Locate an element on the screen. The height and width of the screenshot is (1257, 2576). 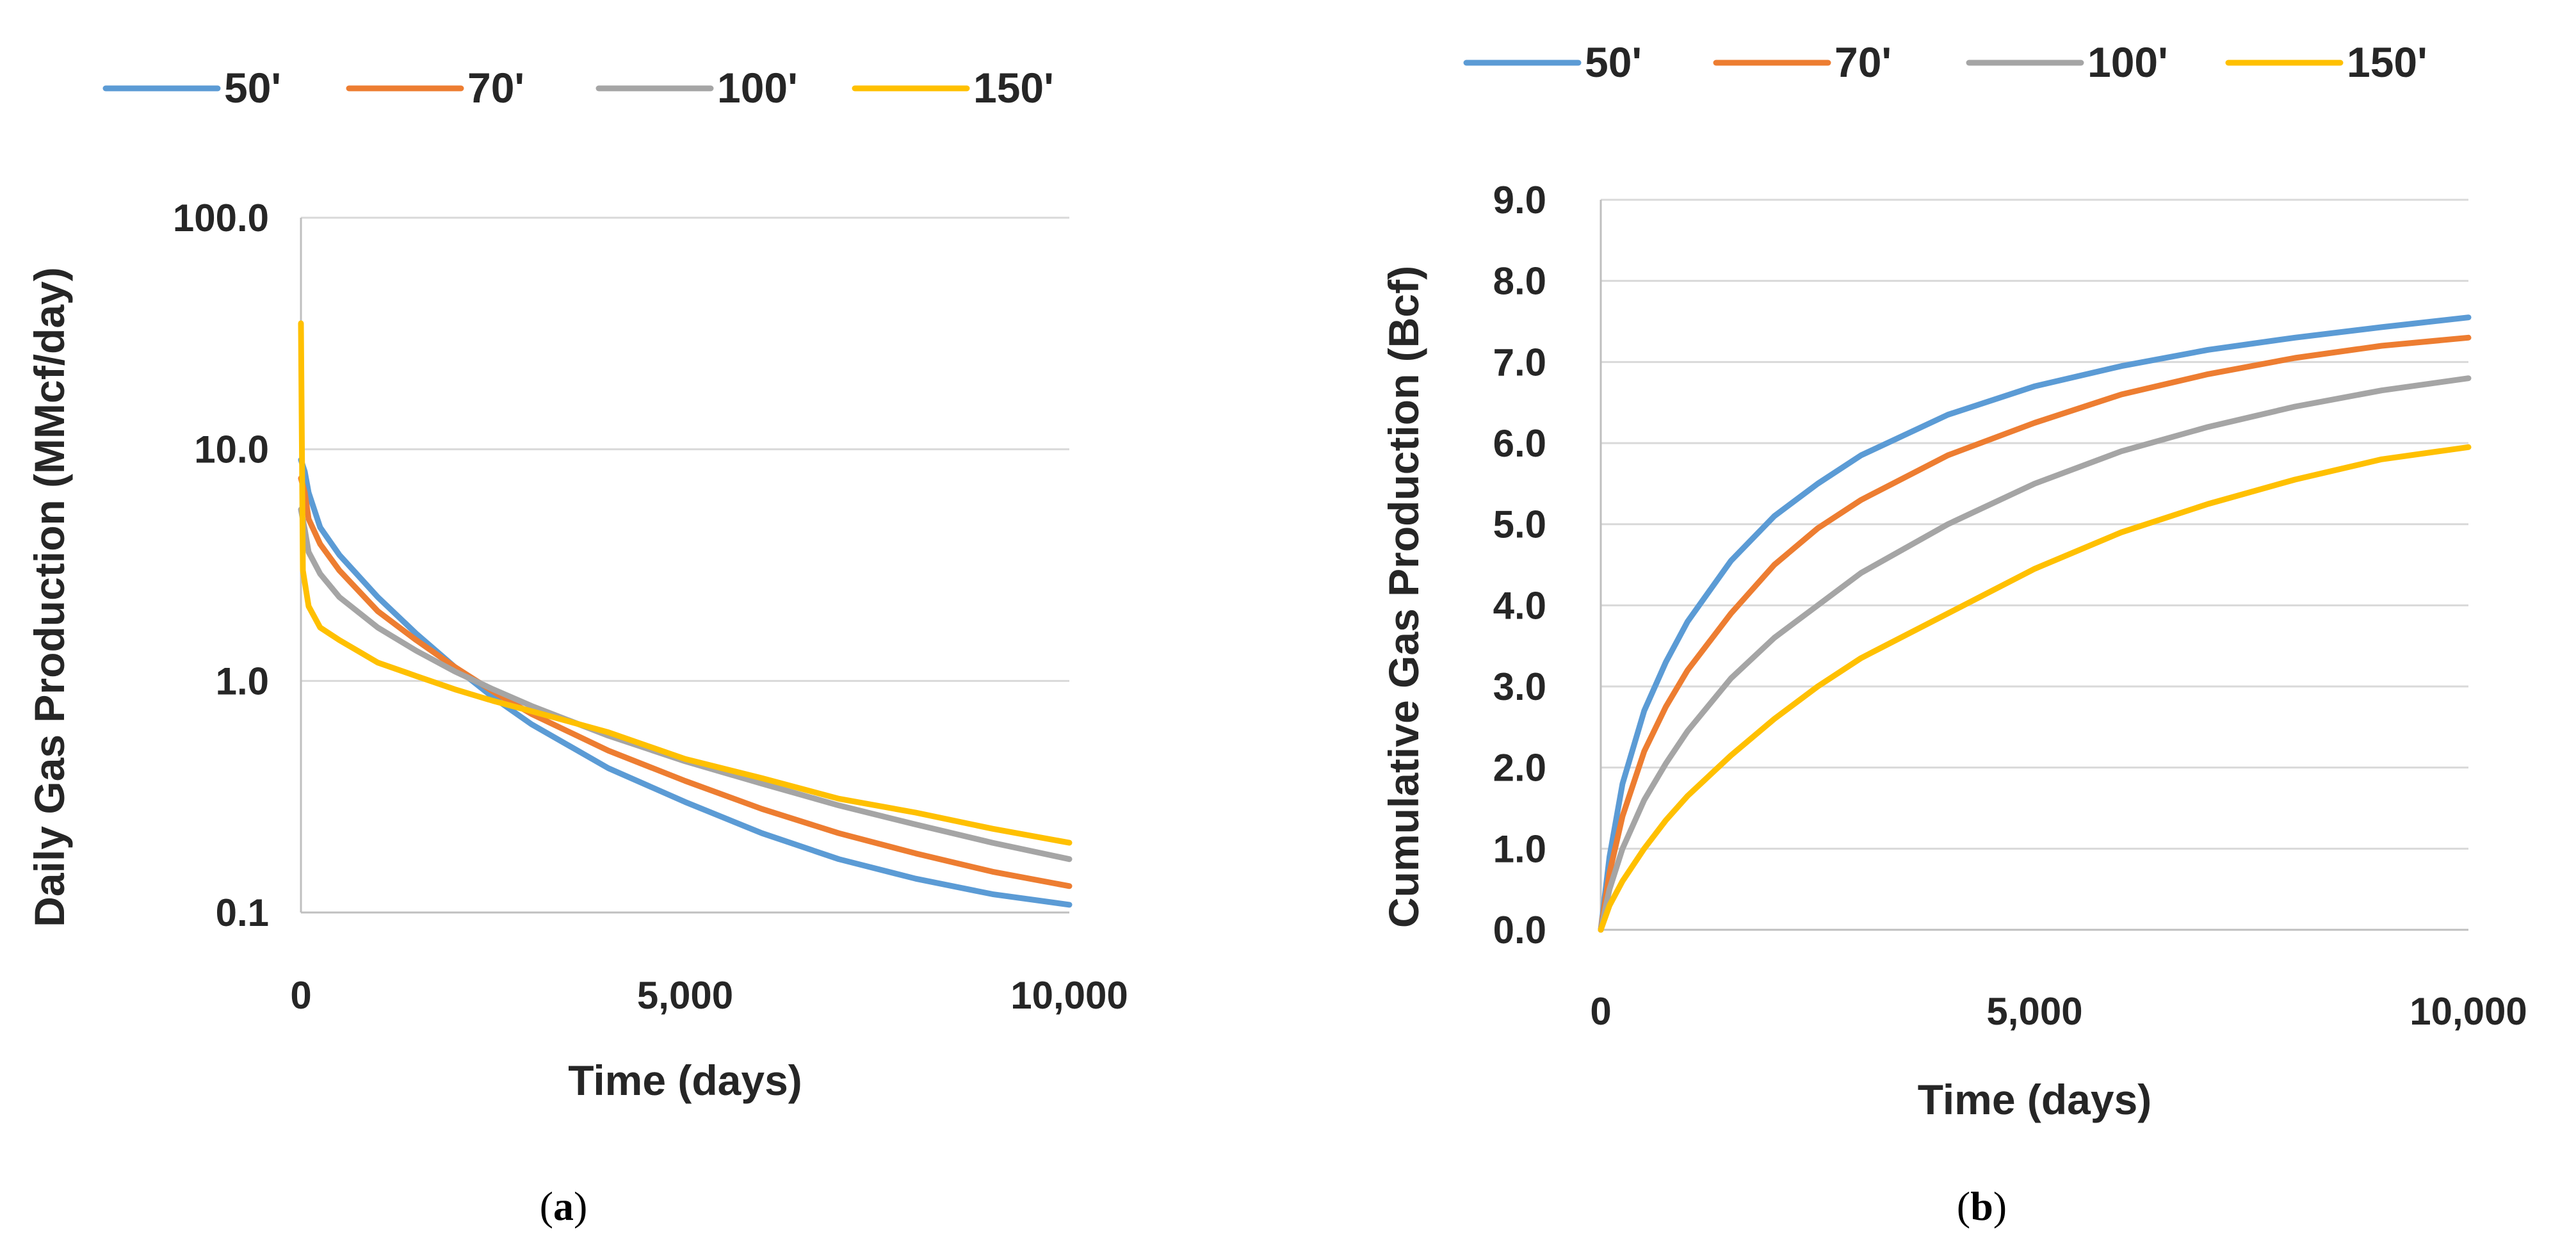
chart-b-y-tick-label: 4.0 is located at coordinates (1519, 605).